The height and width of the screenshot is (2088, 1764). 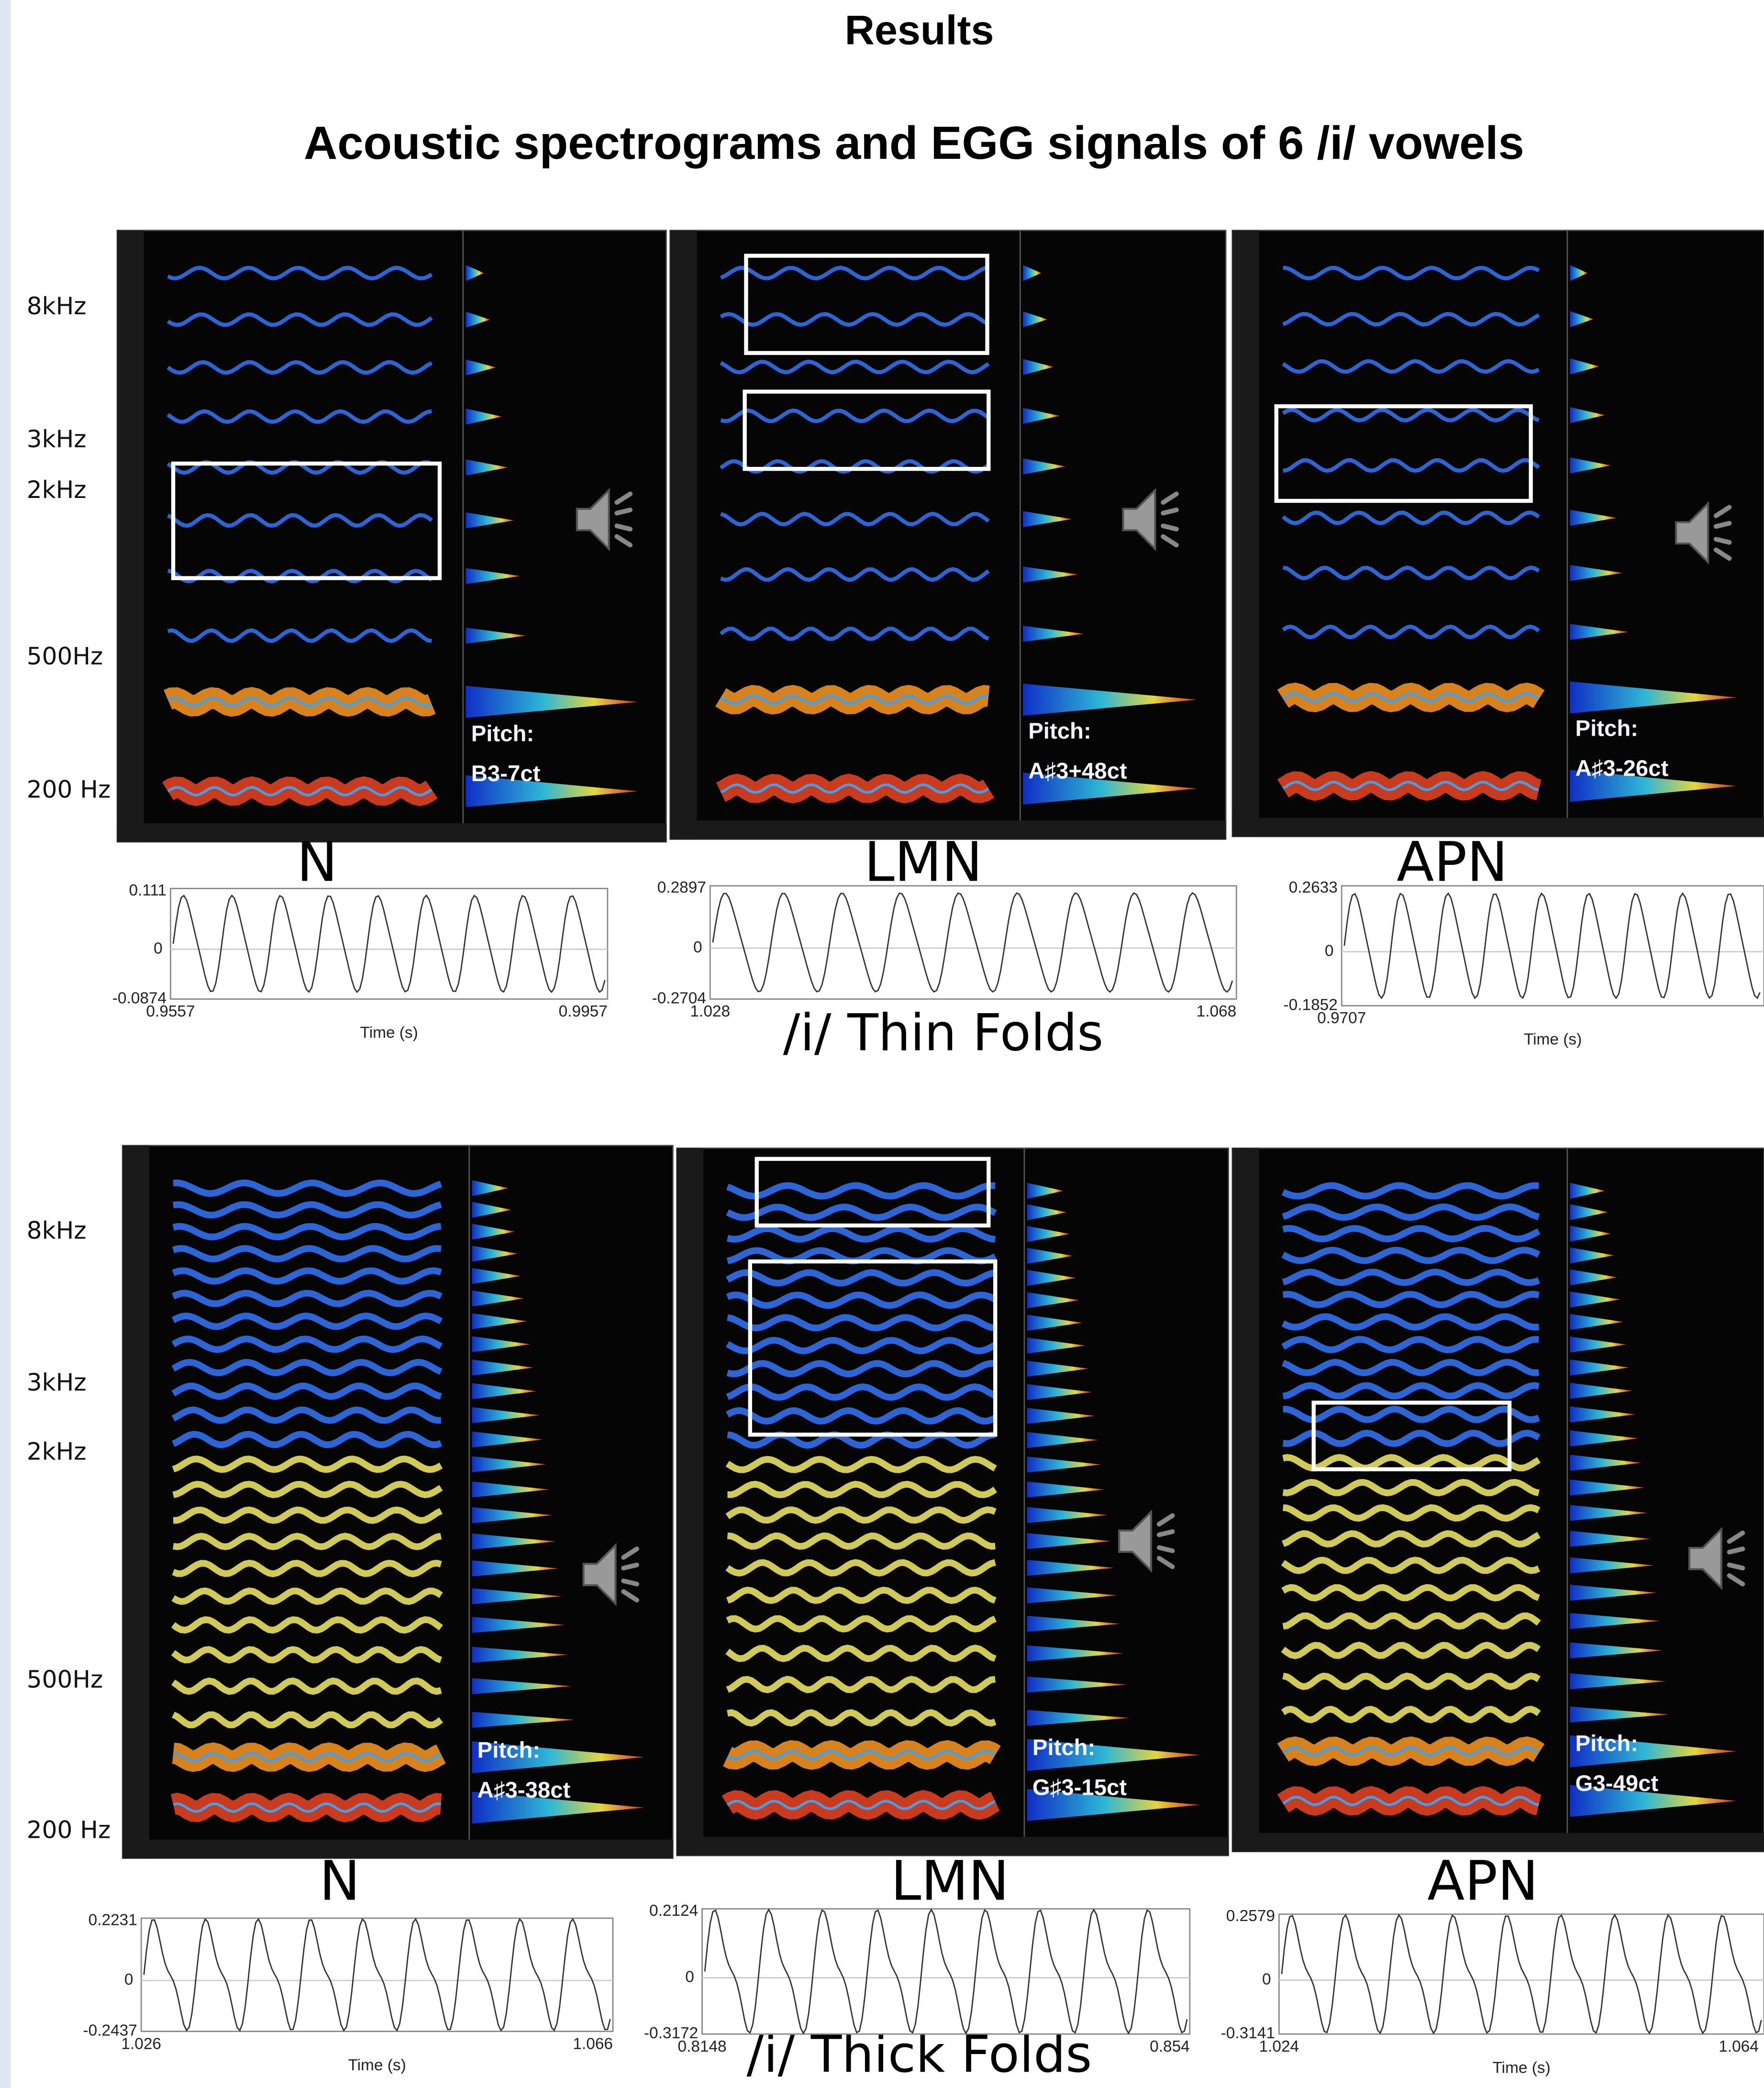 What do you see at coordinates (389, 1033) in the screenshot?
I see `egg-x-label: Time (s)` at bounding box center [389, 1033].